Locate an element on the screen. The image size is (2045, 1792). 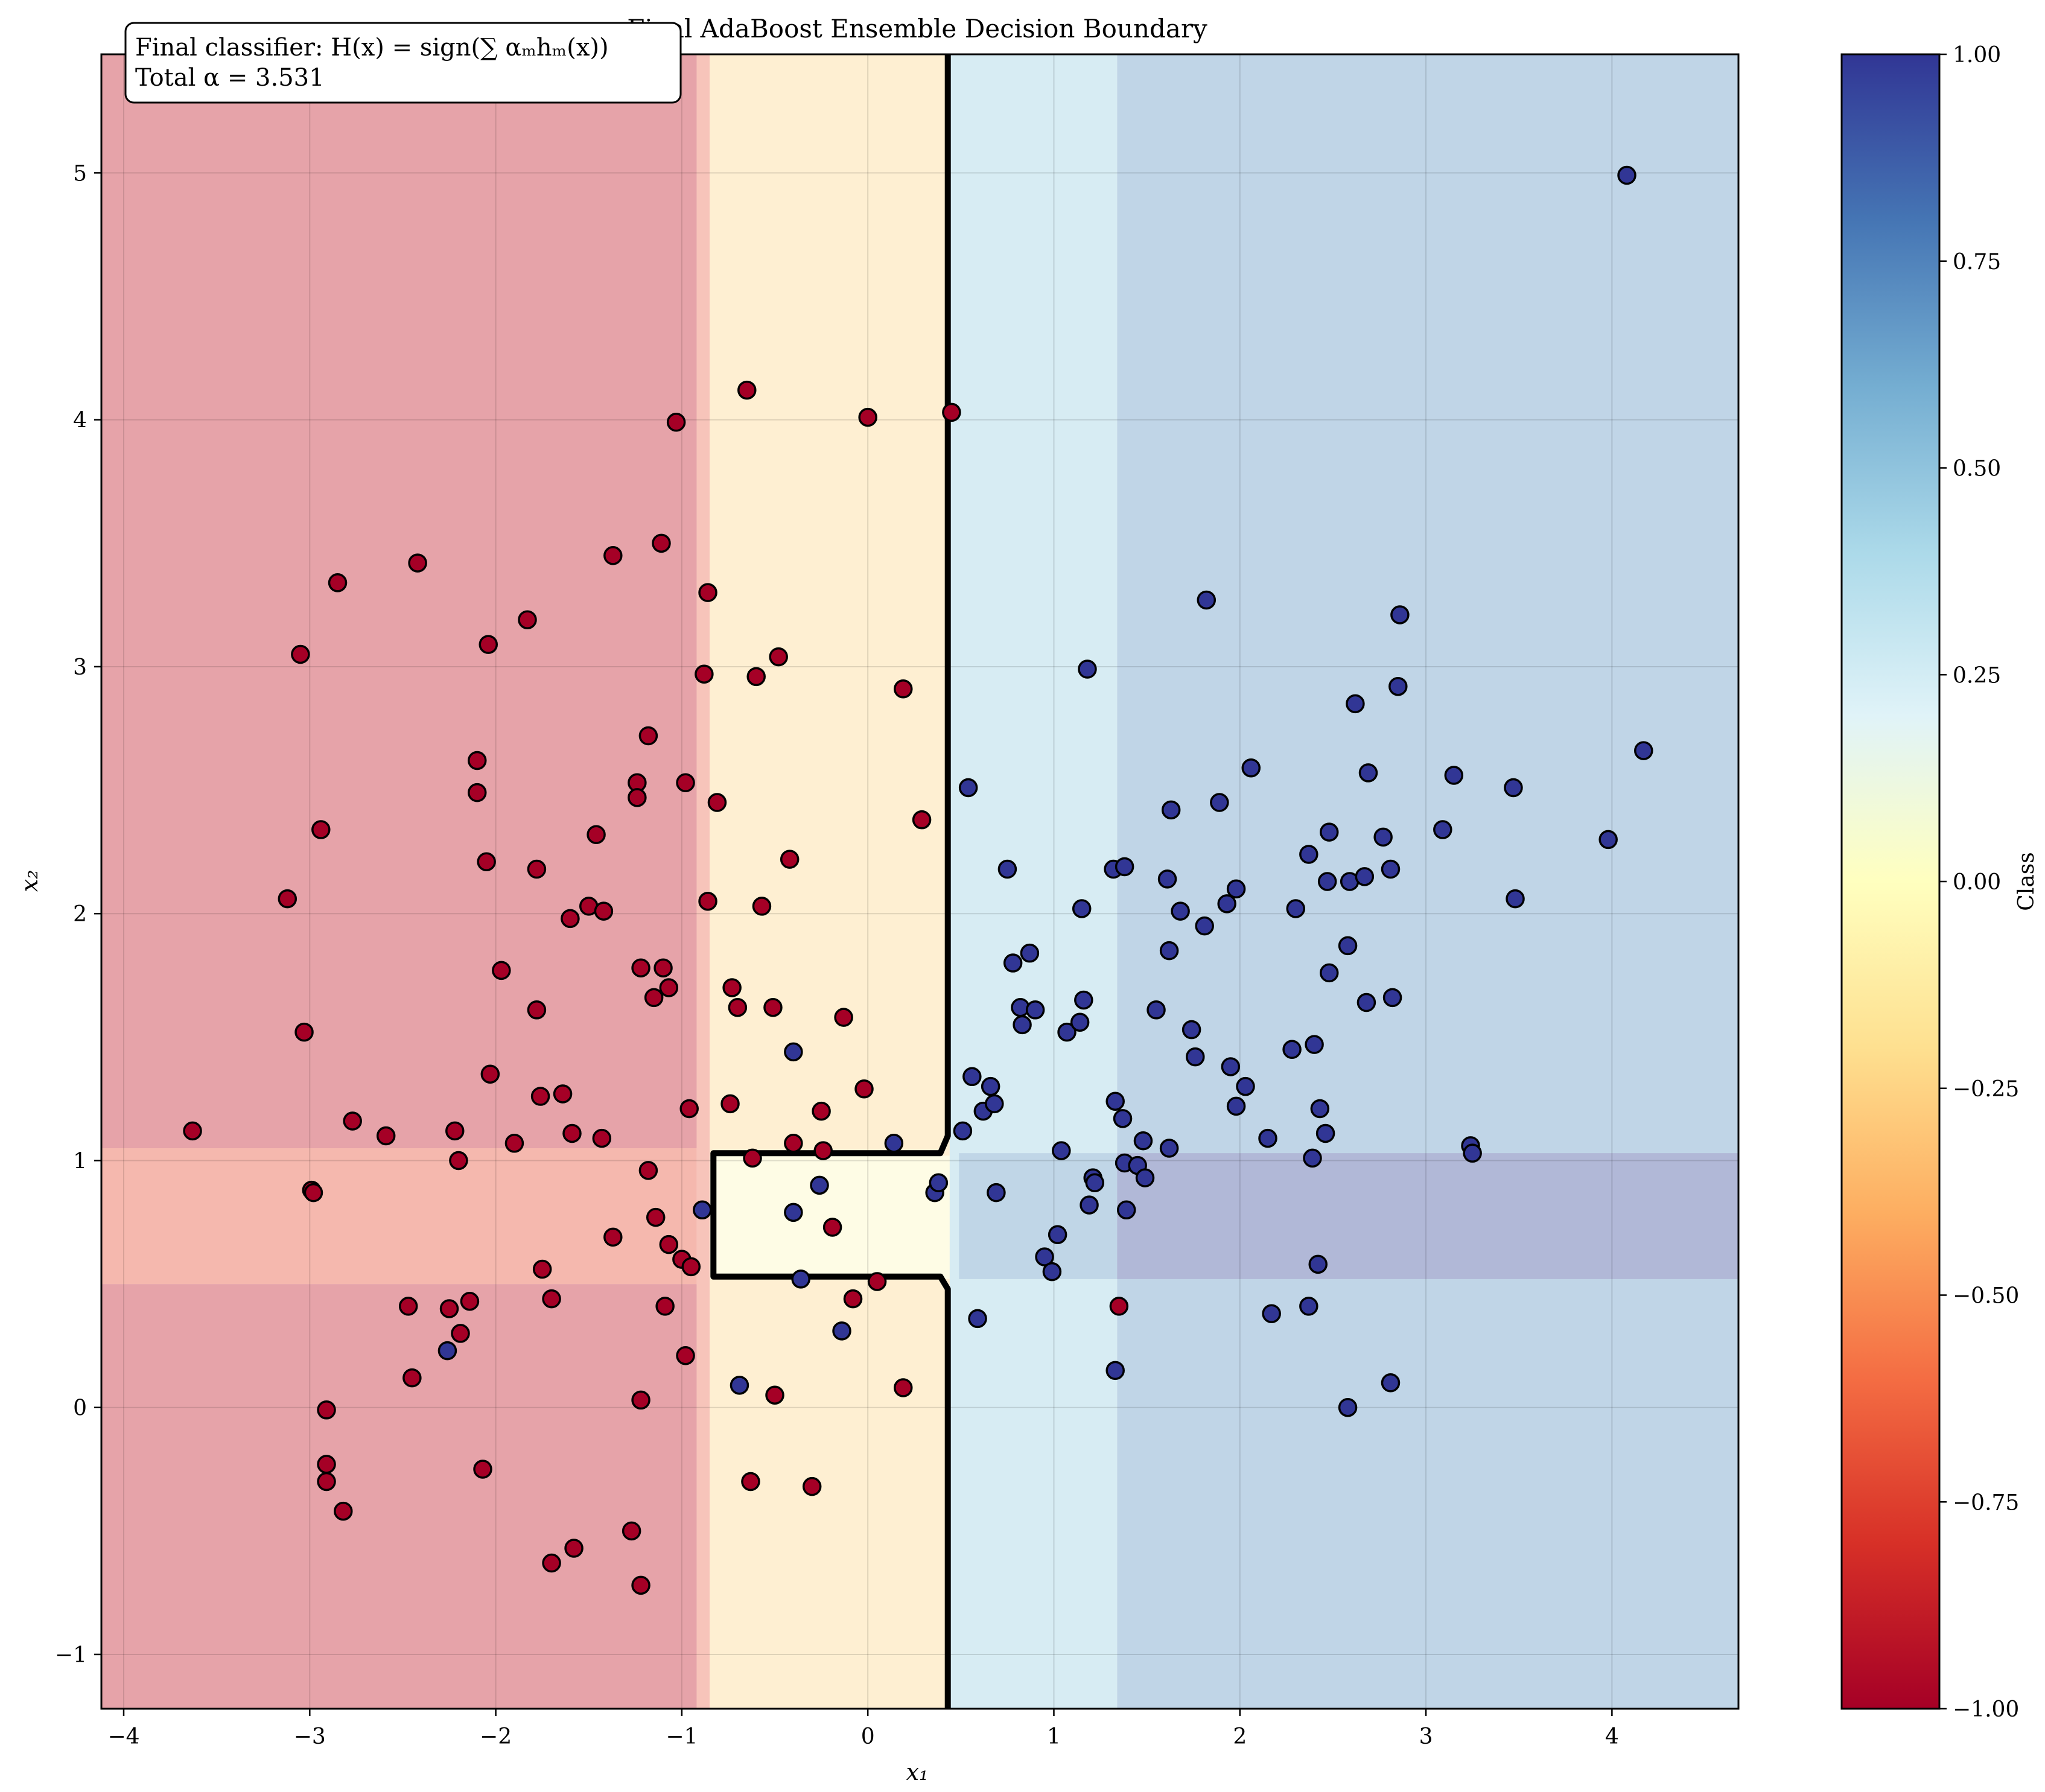
colorbar-tick-label: −0.50 is located at coordinates (1986, 1296).